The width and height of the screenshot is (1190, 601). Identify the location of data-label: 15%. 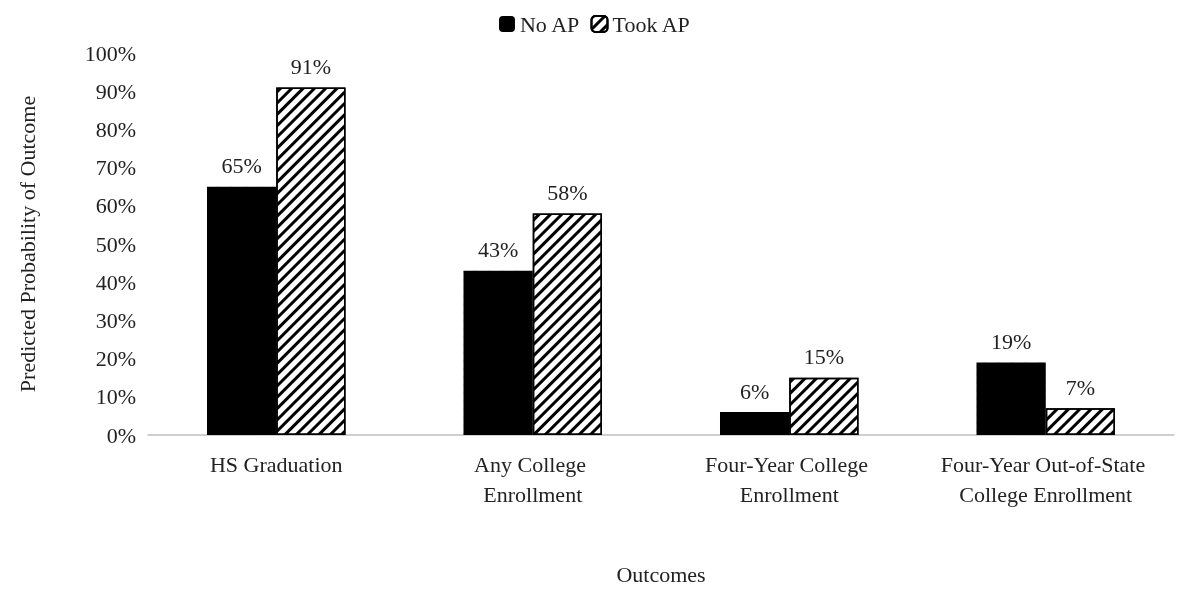
(824, 357).